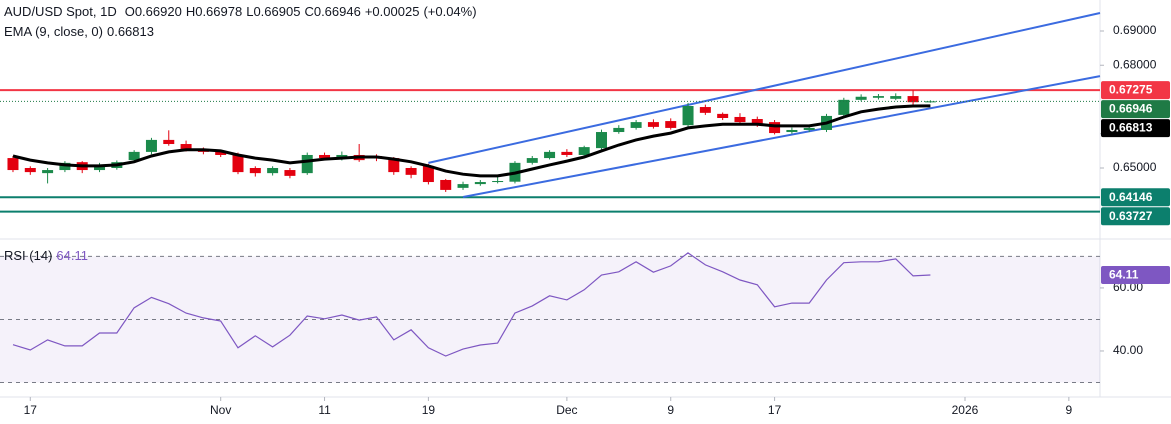 This screenshot has height=424, width=1171. What do you see at coordinates (53, 31) in the screenshot?
I see `ema-name: EMA (9, close, 0)` at bounding box center [53, 31].